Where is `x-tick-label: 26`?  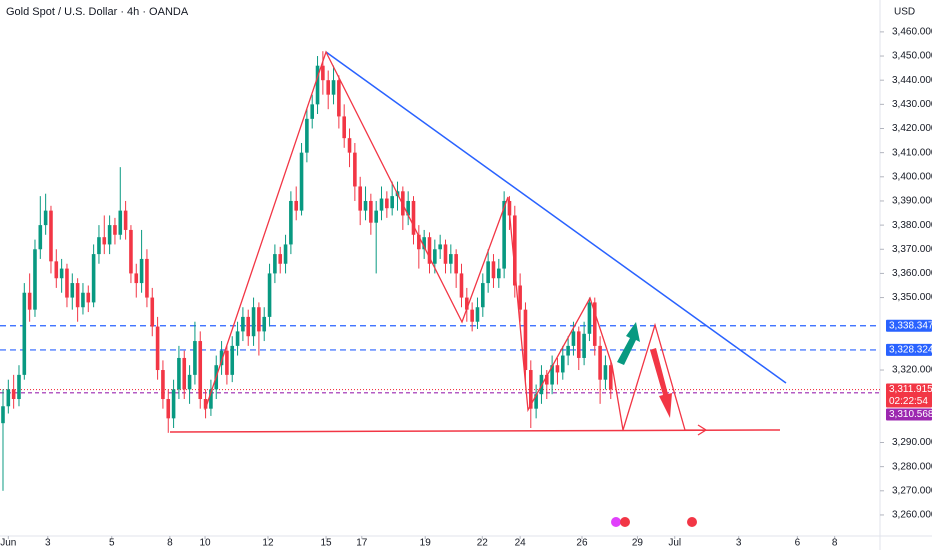
x-tick-label: 26 is located at coordinates (582, 543).